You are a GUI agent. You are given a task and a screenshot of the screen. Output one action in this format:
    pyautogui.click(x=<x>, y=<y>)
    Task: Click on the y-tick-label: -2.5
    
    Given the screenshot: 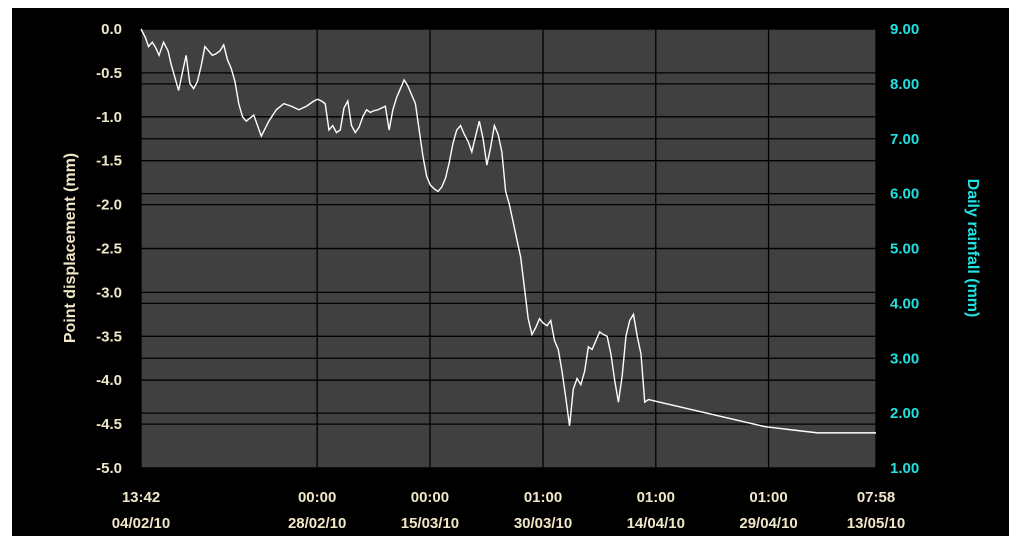 What is the action you would take?
    pyautogui.click(x=109, y=249)
    